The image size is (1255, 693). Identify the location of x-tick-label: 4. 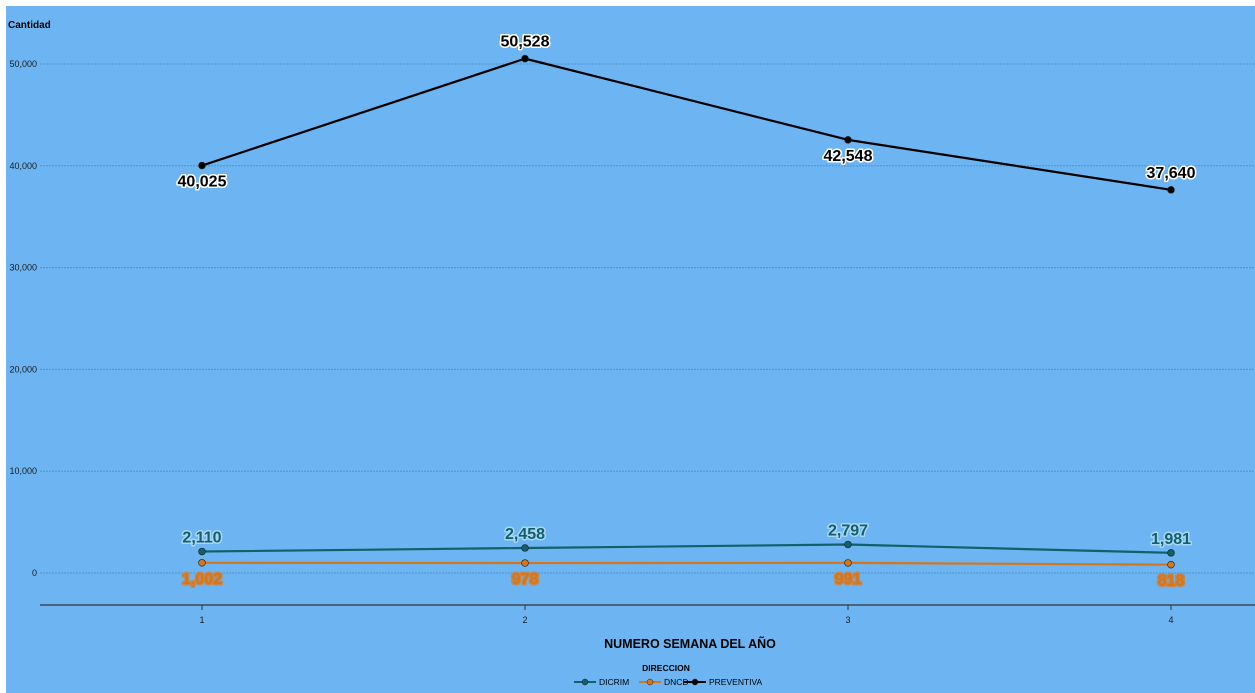
(1170, 620).